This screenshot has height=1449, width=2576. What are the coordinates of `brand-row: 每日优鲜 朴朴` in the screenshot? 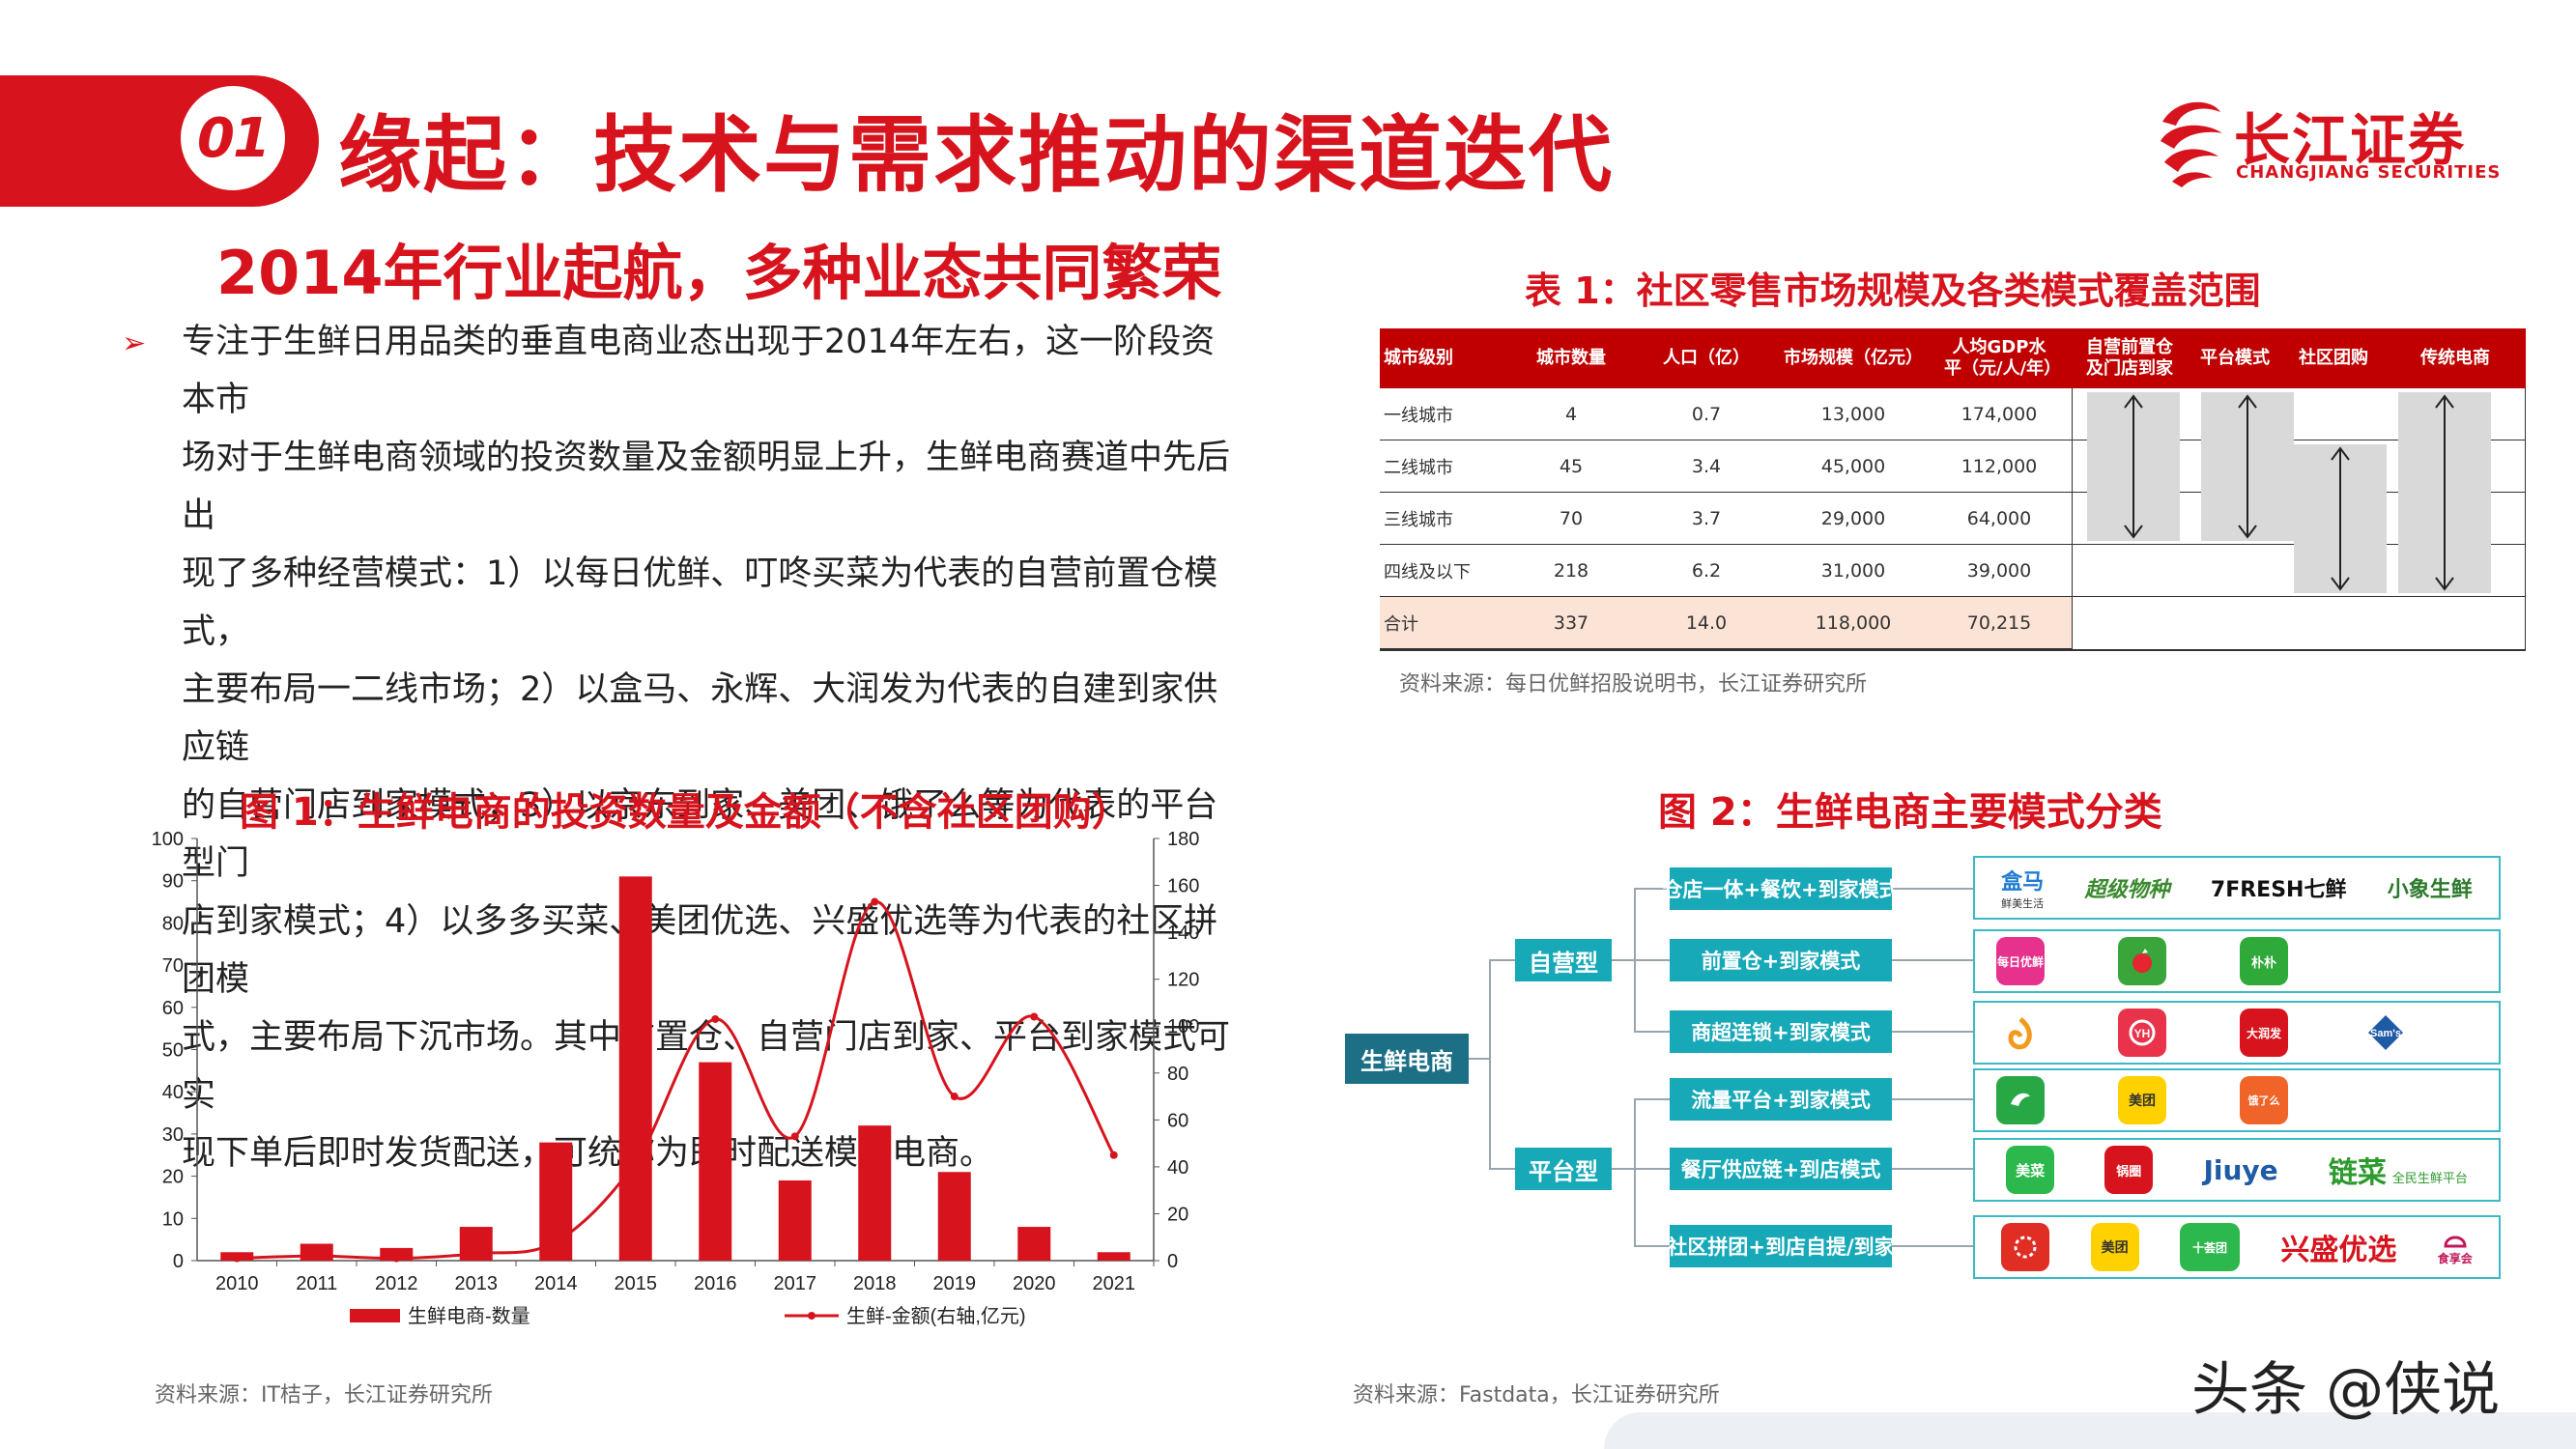 It's located at (2237, 961).